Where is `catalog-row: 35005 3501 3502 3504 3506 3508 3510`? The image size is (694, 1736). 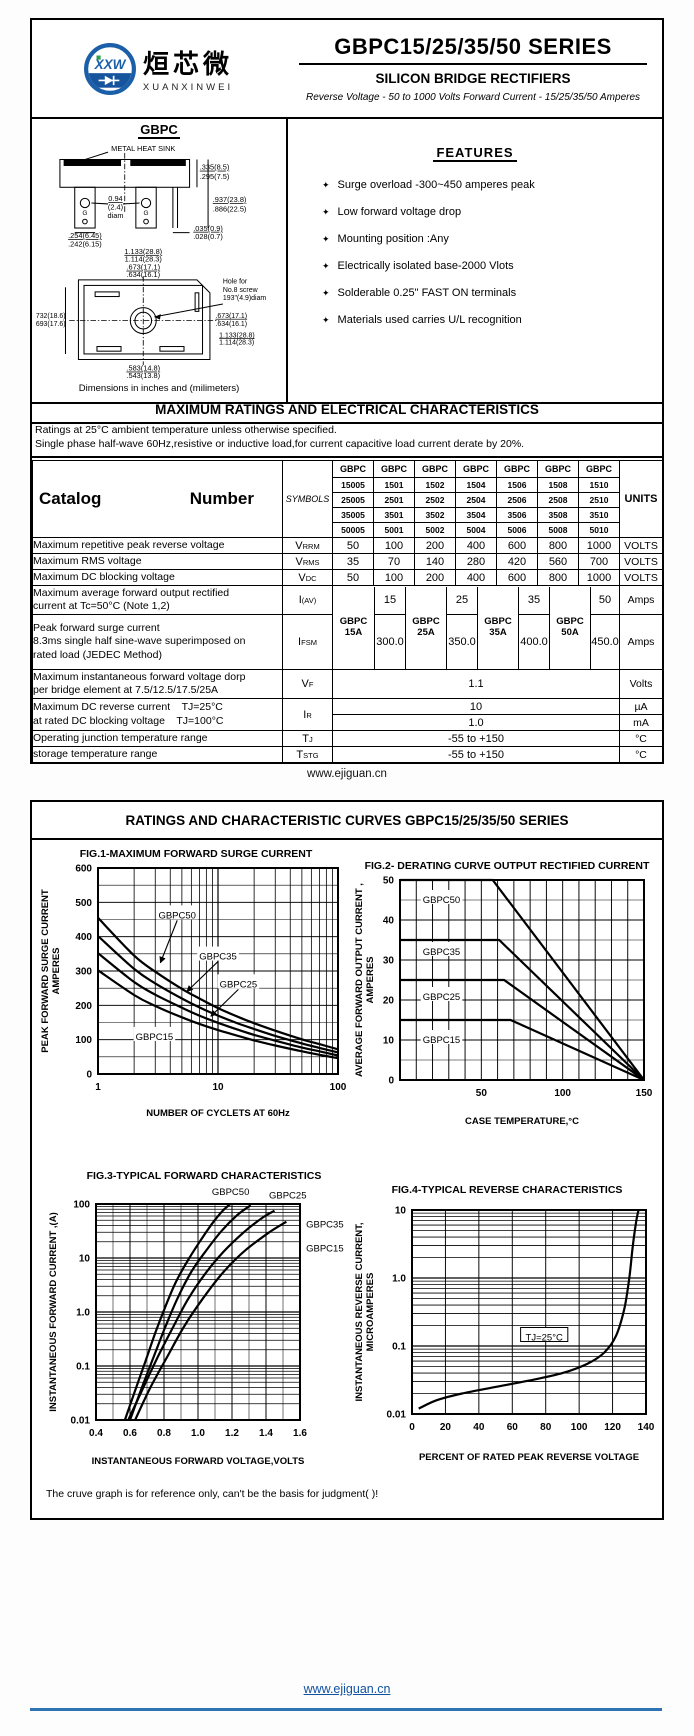
catalog-row: 35005 3501 3502 3504 3506 3508 3510 is located at coordinates (348, 515).